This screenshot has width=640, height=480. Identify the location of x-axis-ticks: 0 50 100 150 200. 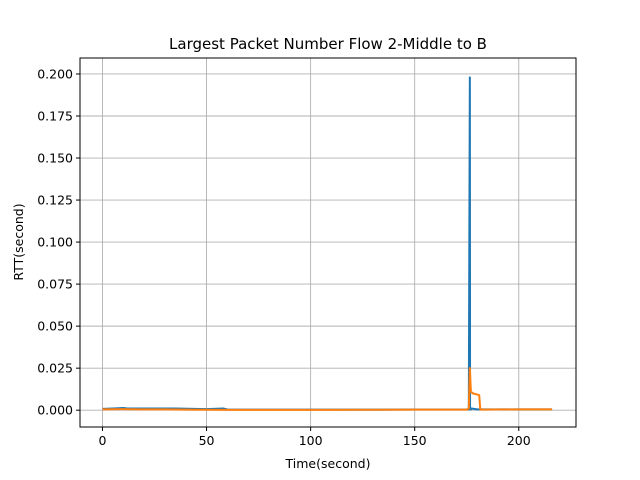
(315, 437).